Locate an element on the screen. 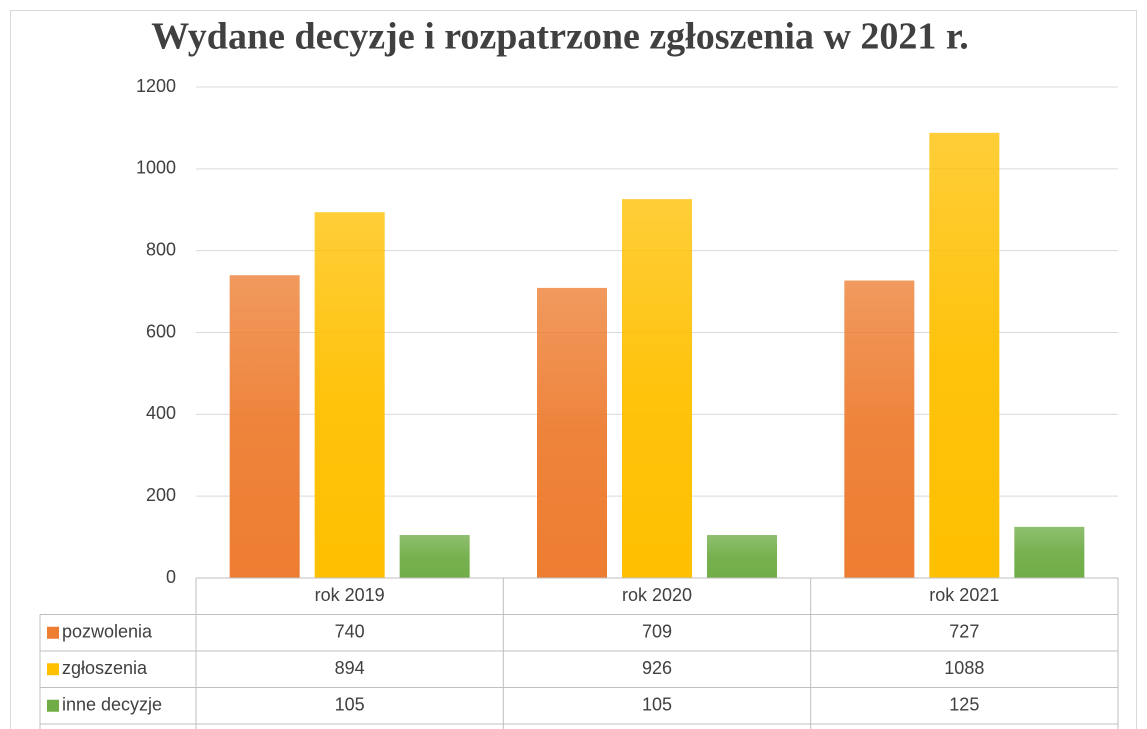  legend-label: zgłoszenia is located at coordinates (105, 668).